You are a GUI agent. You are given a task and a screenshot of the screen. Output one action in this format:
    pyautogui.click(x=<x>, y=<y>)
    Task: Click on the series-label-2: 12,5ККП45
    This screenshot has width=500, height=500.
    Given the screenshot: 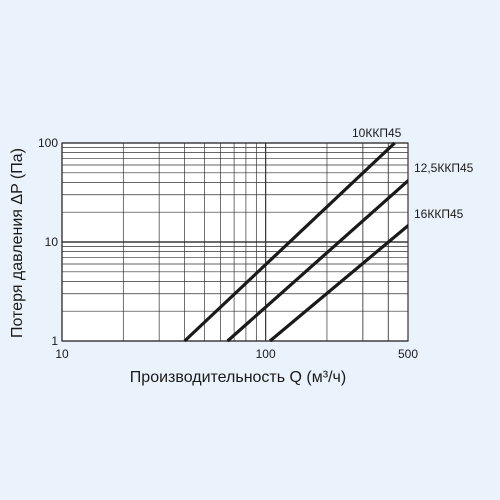 What is the action you would take?
    pyautogui.click(x=444, y=168)
    